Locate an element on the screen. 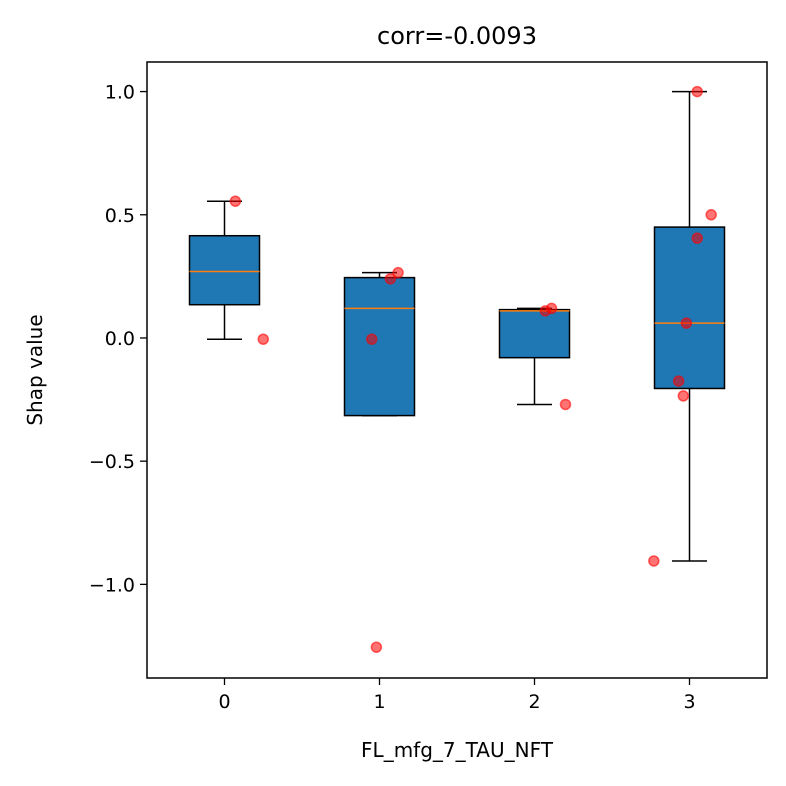 Image resolution: width=786 pixels, height=786 pixels. x-tick-label-0: 0 is located at coordinates (224, 702).